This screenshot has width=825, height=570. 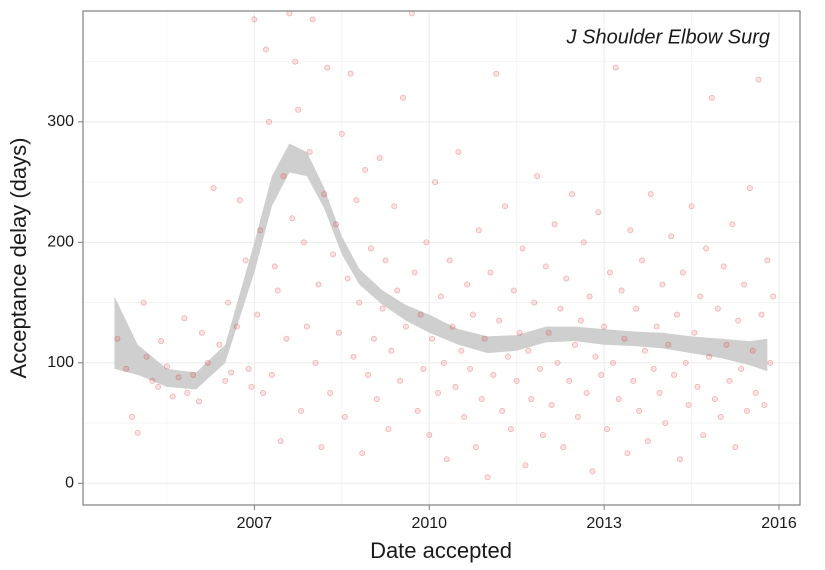 I want to click on y-tick-label: 200, so click(x=60, y=242).